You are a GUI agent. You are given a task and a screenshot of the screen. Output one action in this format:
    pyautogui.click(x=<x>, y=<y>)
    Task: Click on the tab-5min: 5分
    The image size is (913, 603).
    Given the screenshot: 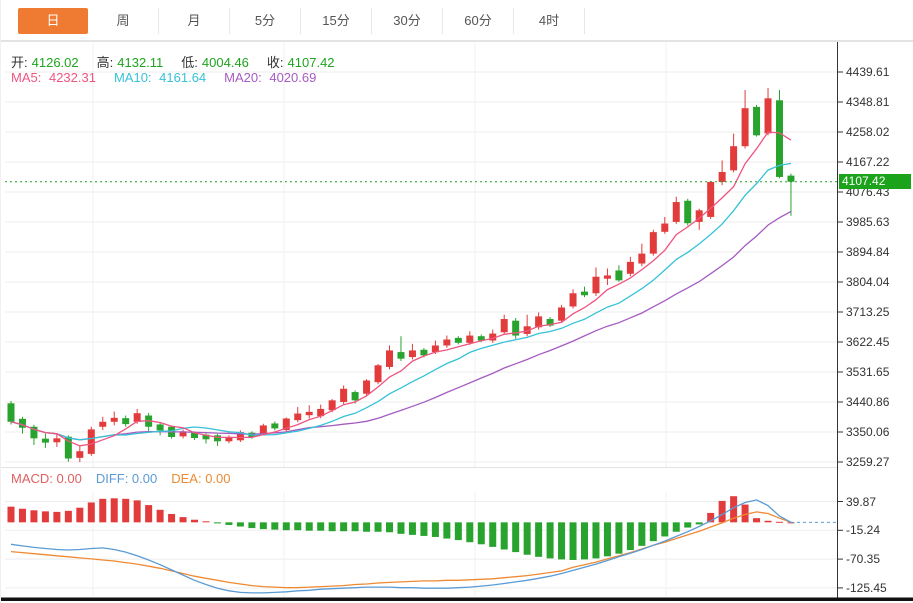 What is the action you would take?
    pyautogui.click(x=265, y=21)
    